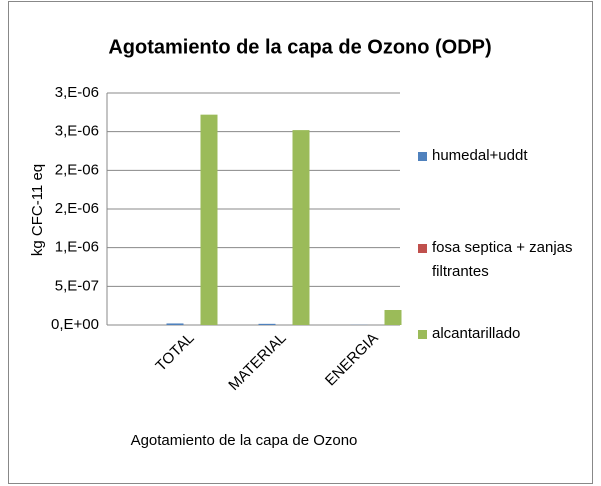 The image size is (601, 486). I want to click on x-axis-label: Agotamiento de la capa de Ozono, so click(244, 440).